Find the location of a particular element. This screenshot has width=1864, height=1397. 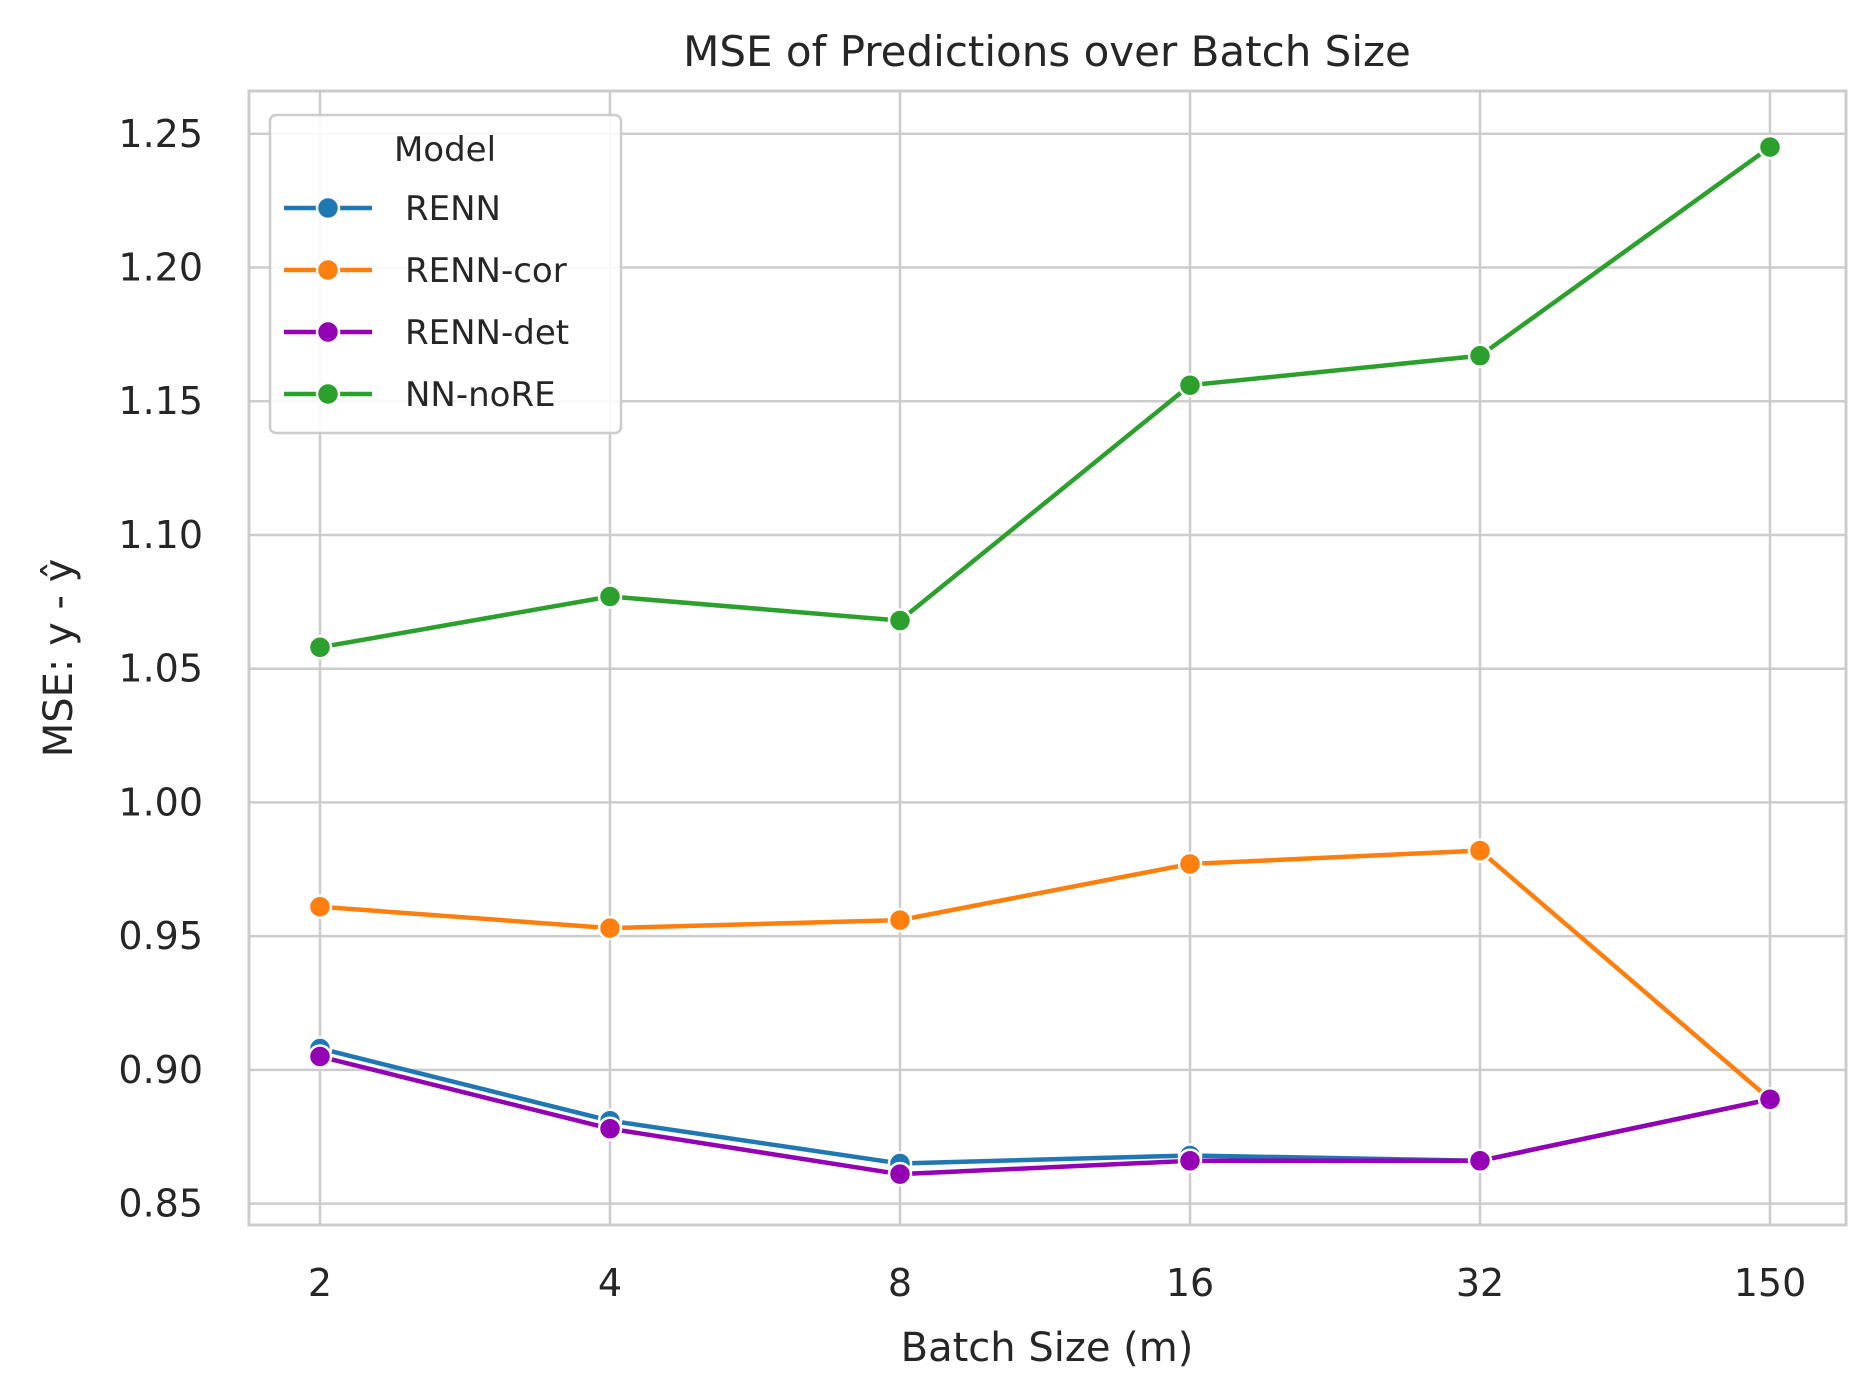

y-tick-label: 1.00 is located at coordinates (160, 802).